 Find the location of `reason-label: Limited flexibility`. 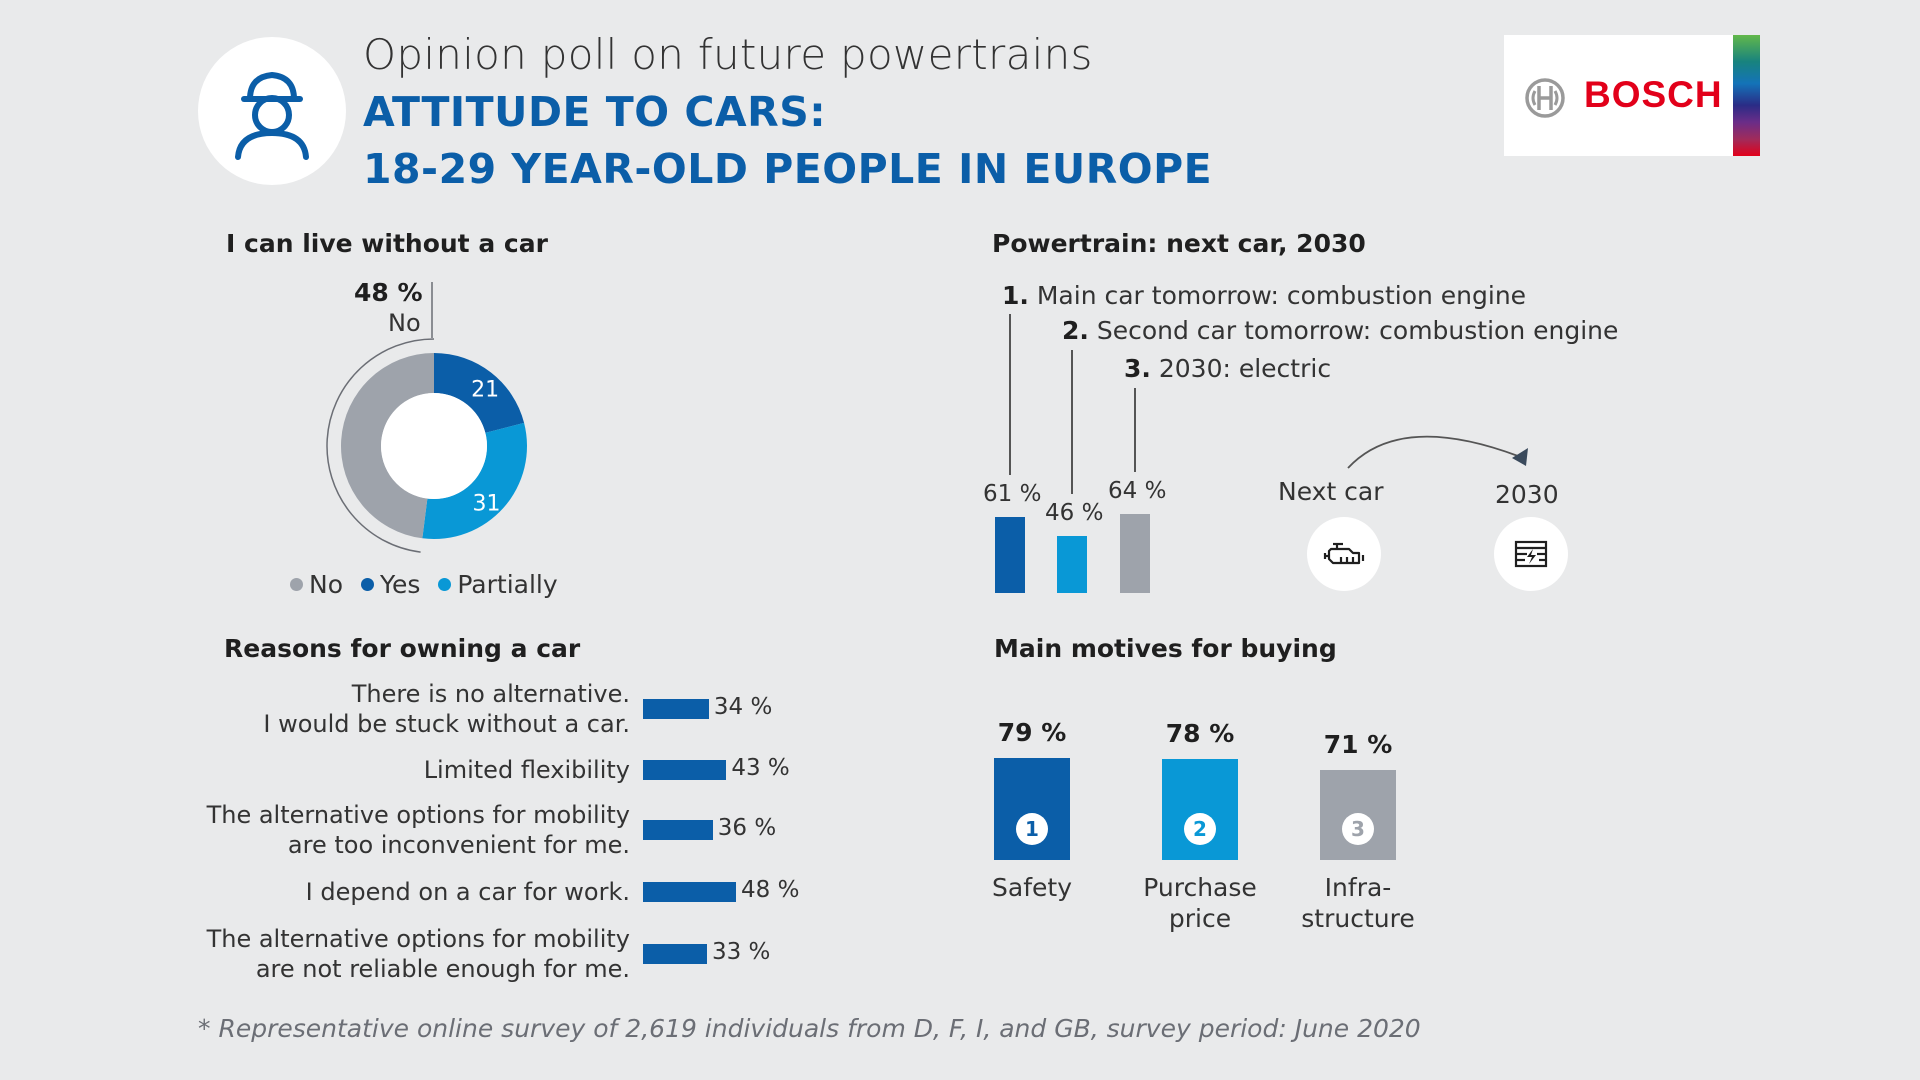

reason-label: Limited flexibility is located at coordinates (410, 770).